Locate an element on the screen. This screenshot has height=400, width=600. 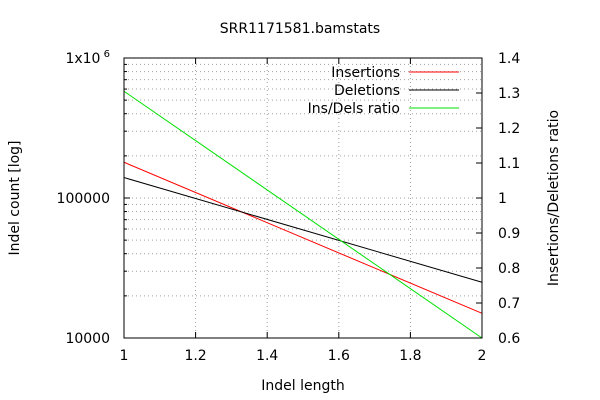
legend-label: Insertions is located at coordinates (365, 73).